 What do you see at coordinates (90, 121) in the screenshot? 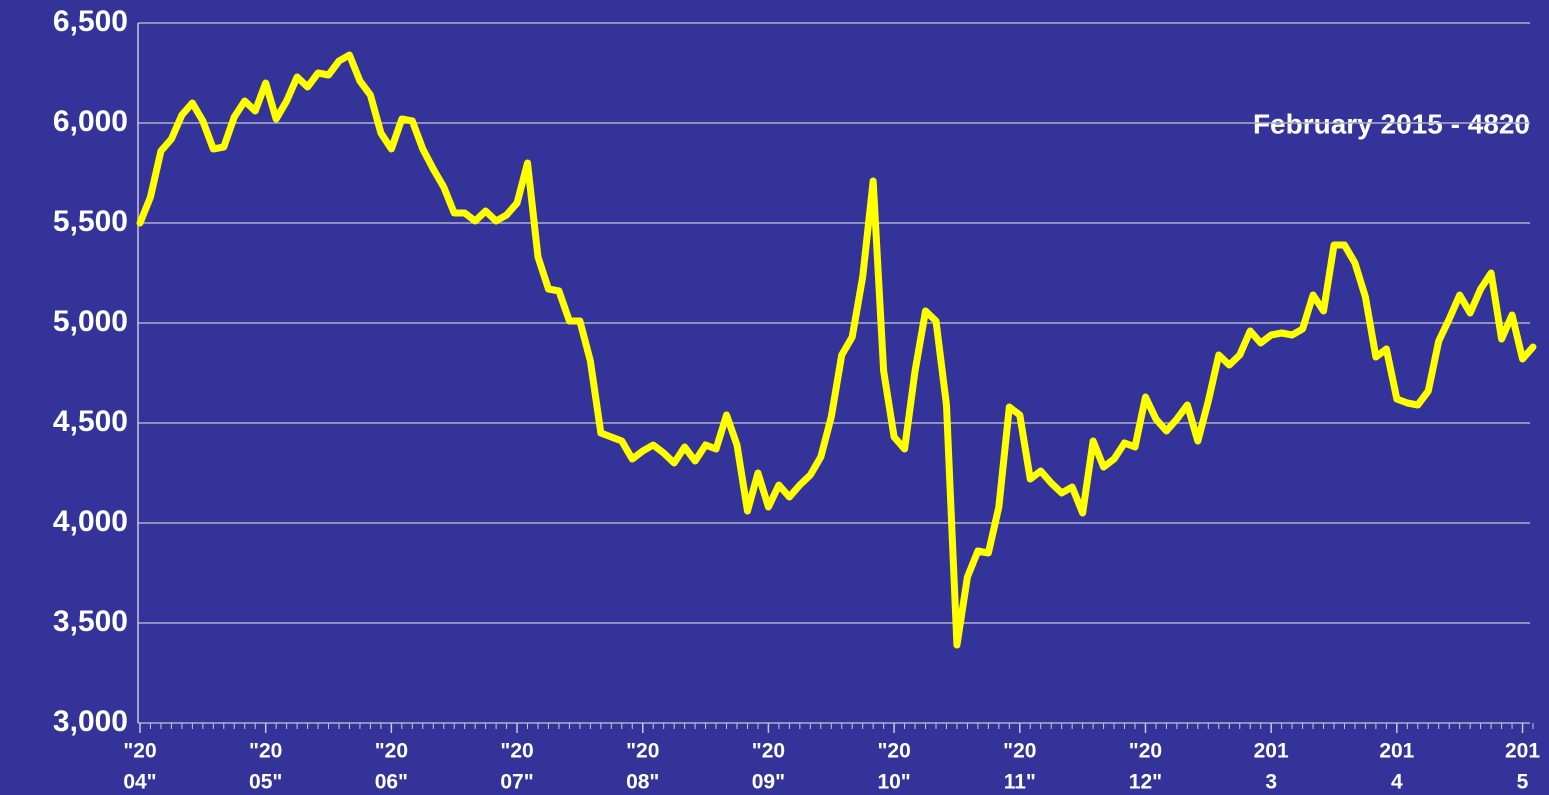
I see `y-tick-label: 6,000` at bounding box center [90, 121].